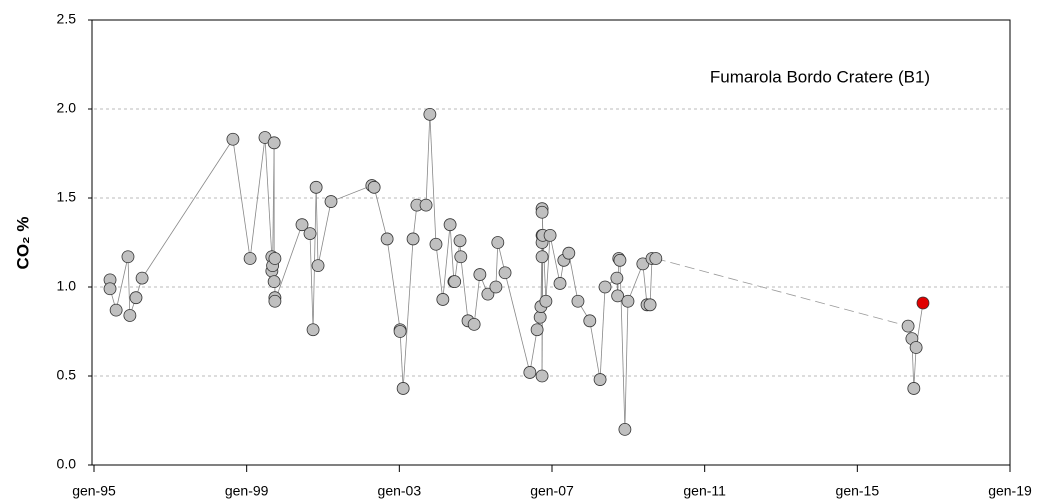 This screenshot has width=1040, height=501. I want to click on x-tick-label: gen-11, so click(704, 491).